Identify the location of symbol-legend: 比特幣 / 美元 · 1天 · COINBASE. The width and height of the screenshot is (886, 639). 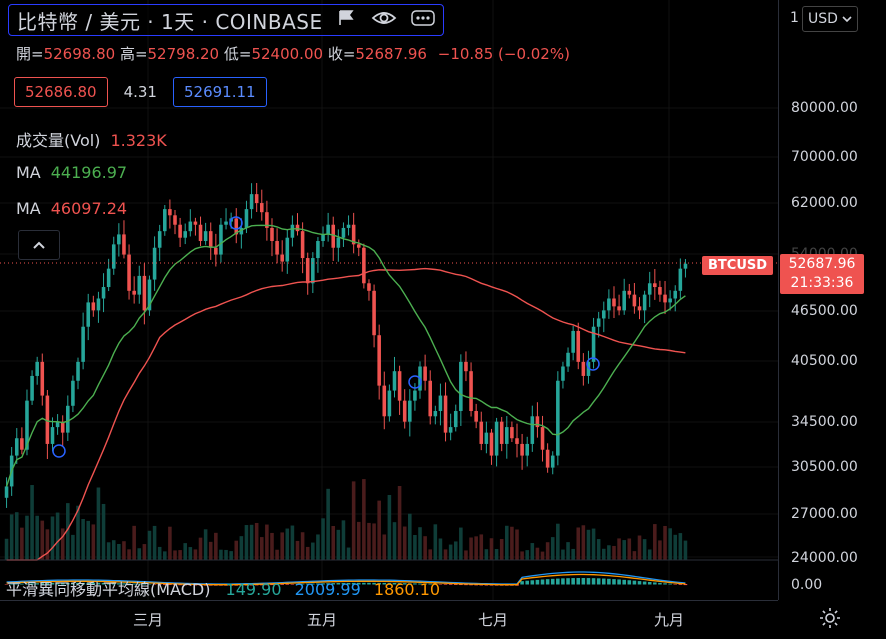
(226, 20).